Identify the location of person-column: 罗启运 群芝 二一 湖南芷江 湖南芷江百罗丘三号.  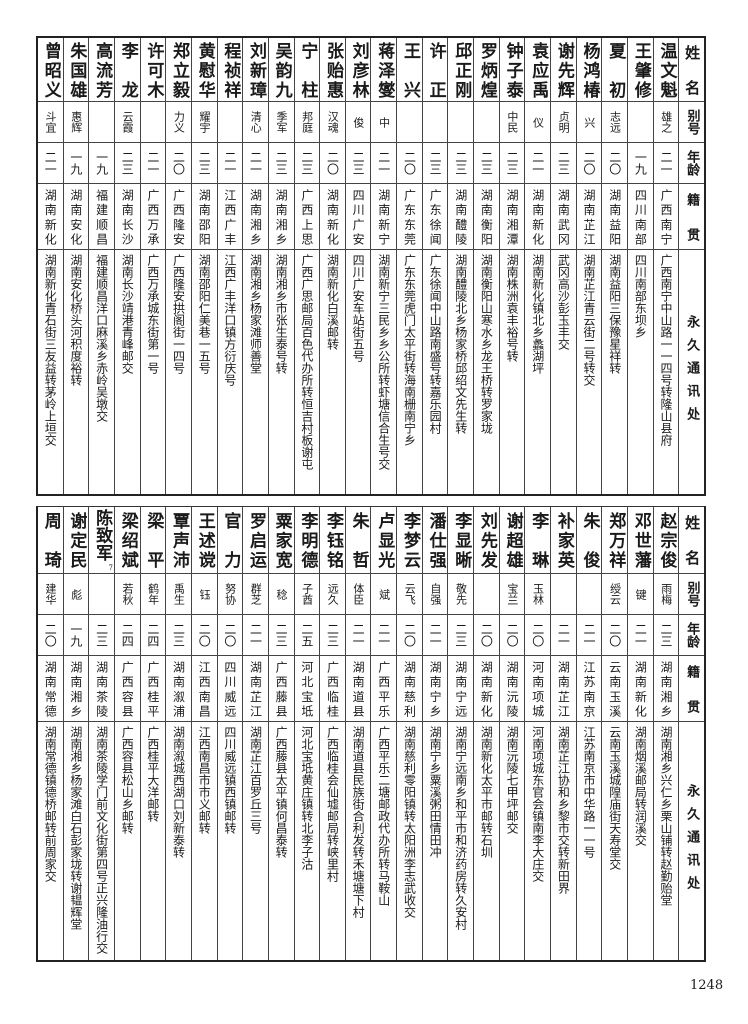
(255, 733).